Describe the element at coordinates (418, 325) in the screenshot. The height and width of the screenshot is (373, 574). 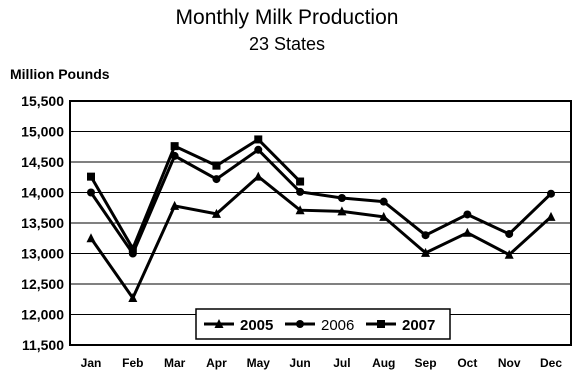
I see `legend-label-2007: 2007` at that location.